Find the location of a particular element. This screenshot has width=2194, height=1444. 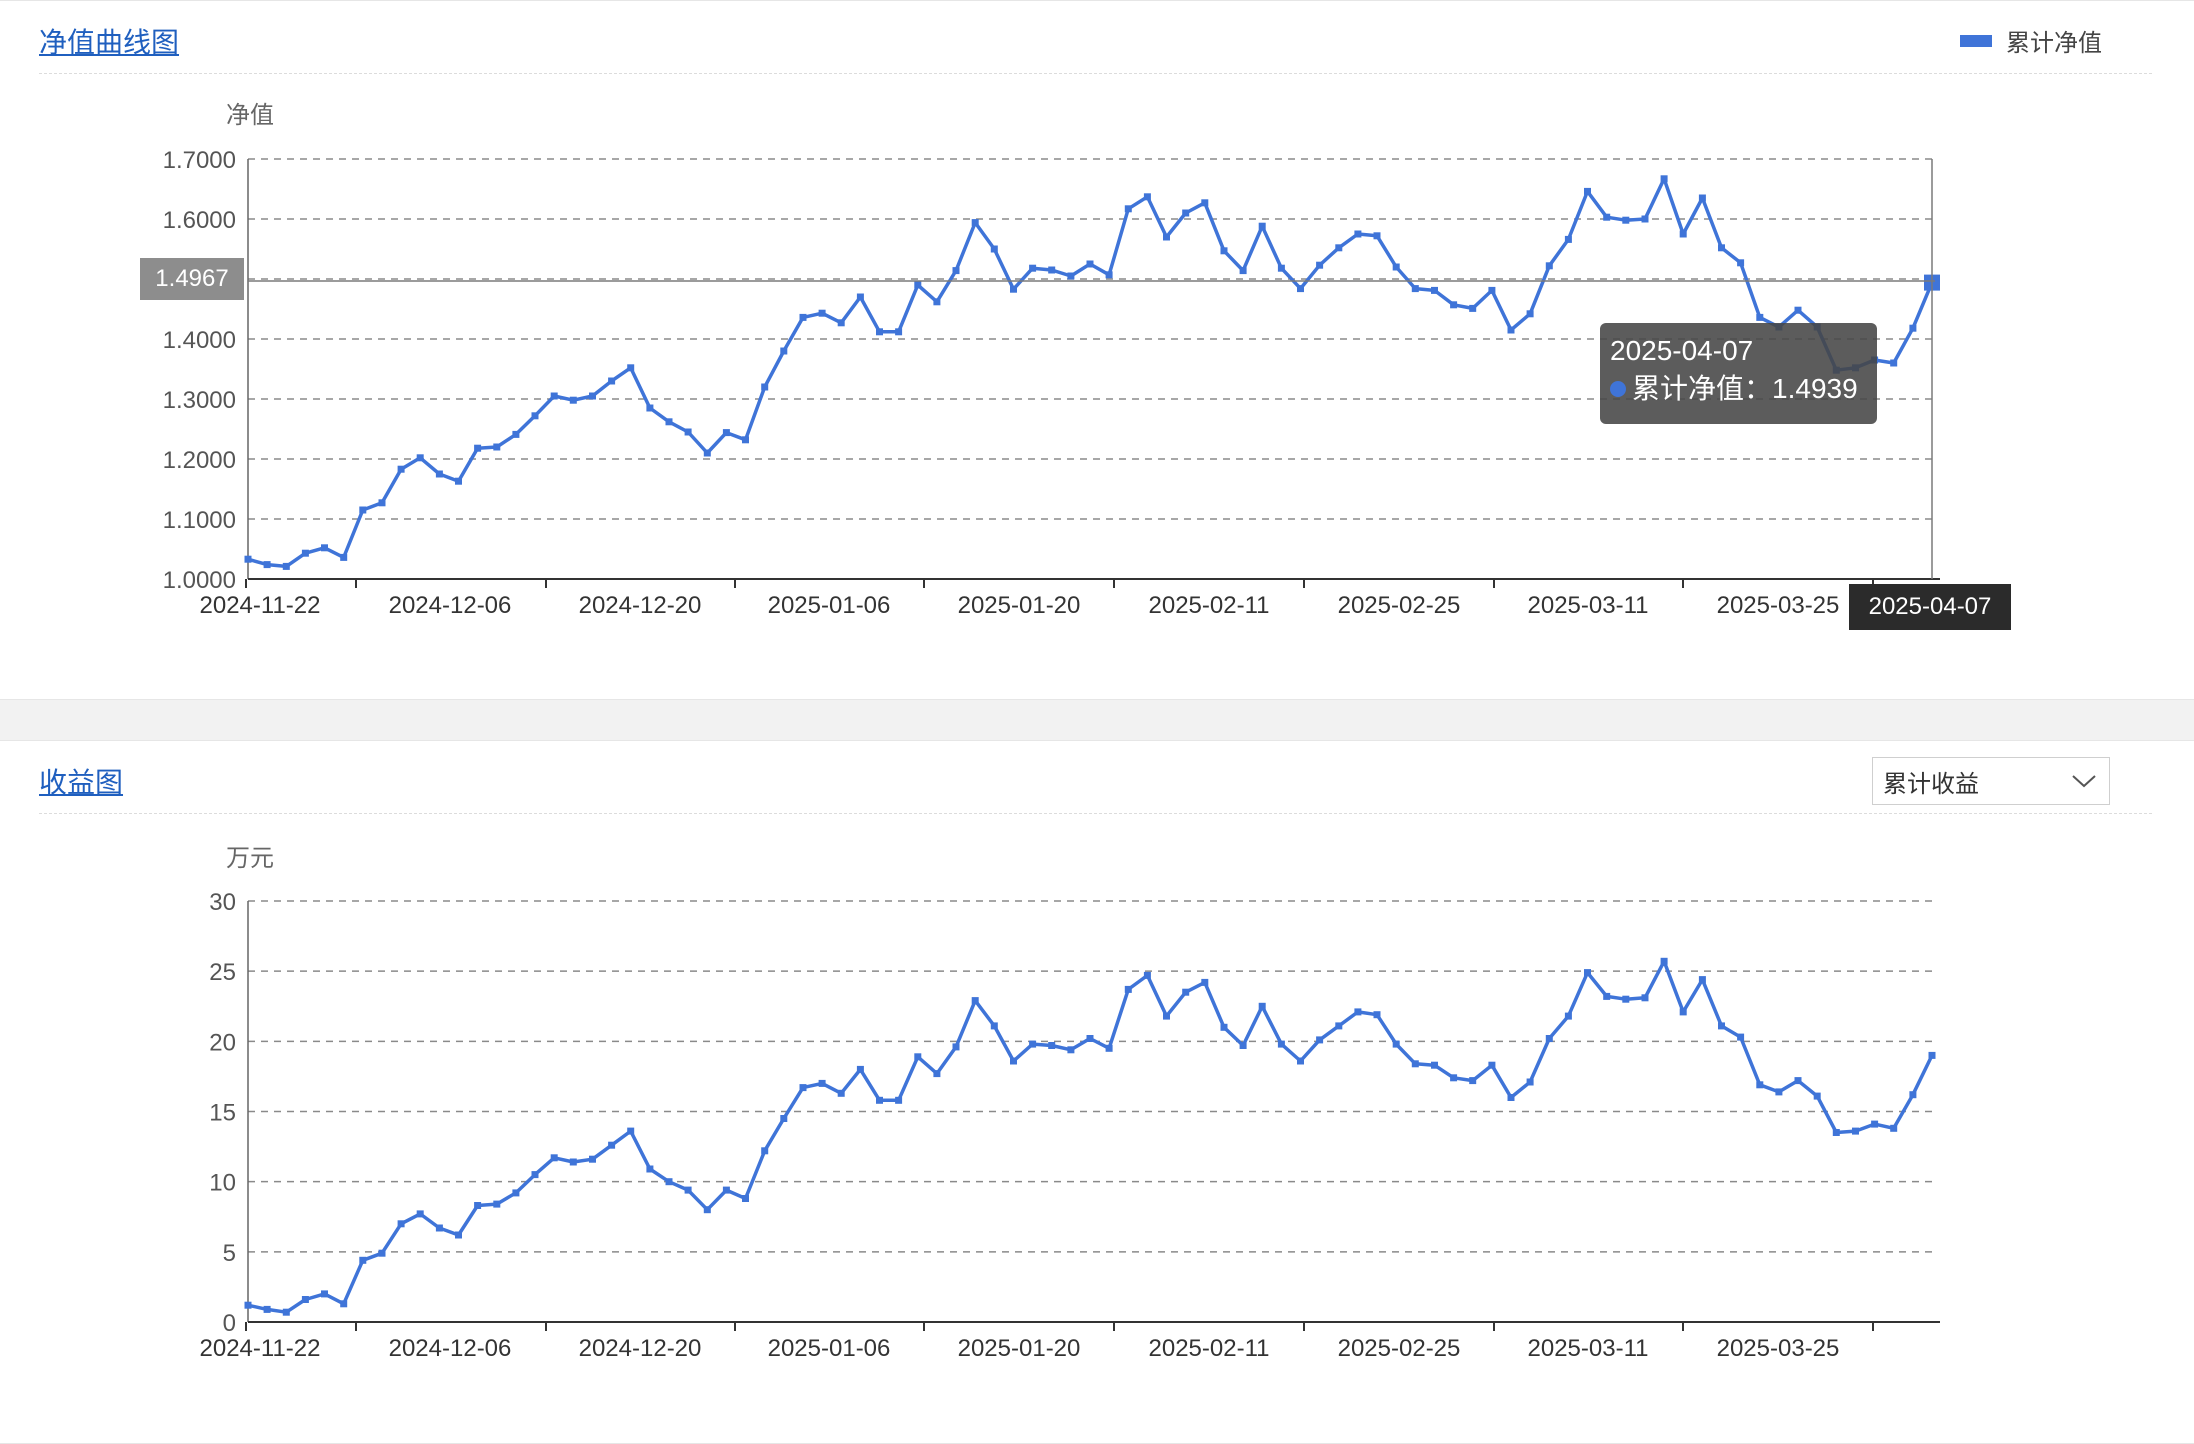

panel-divider is located at coordinates (1095, 813).